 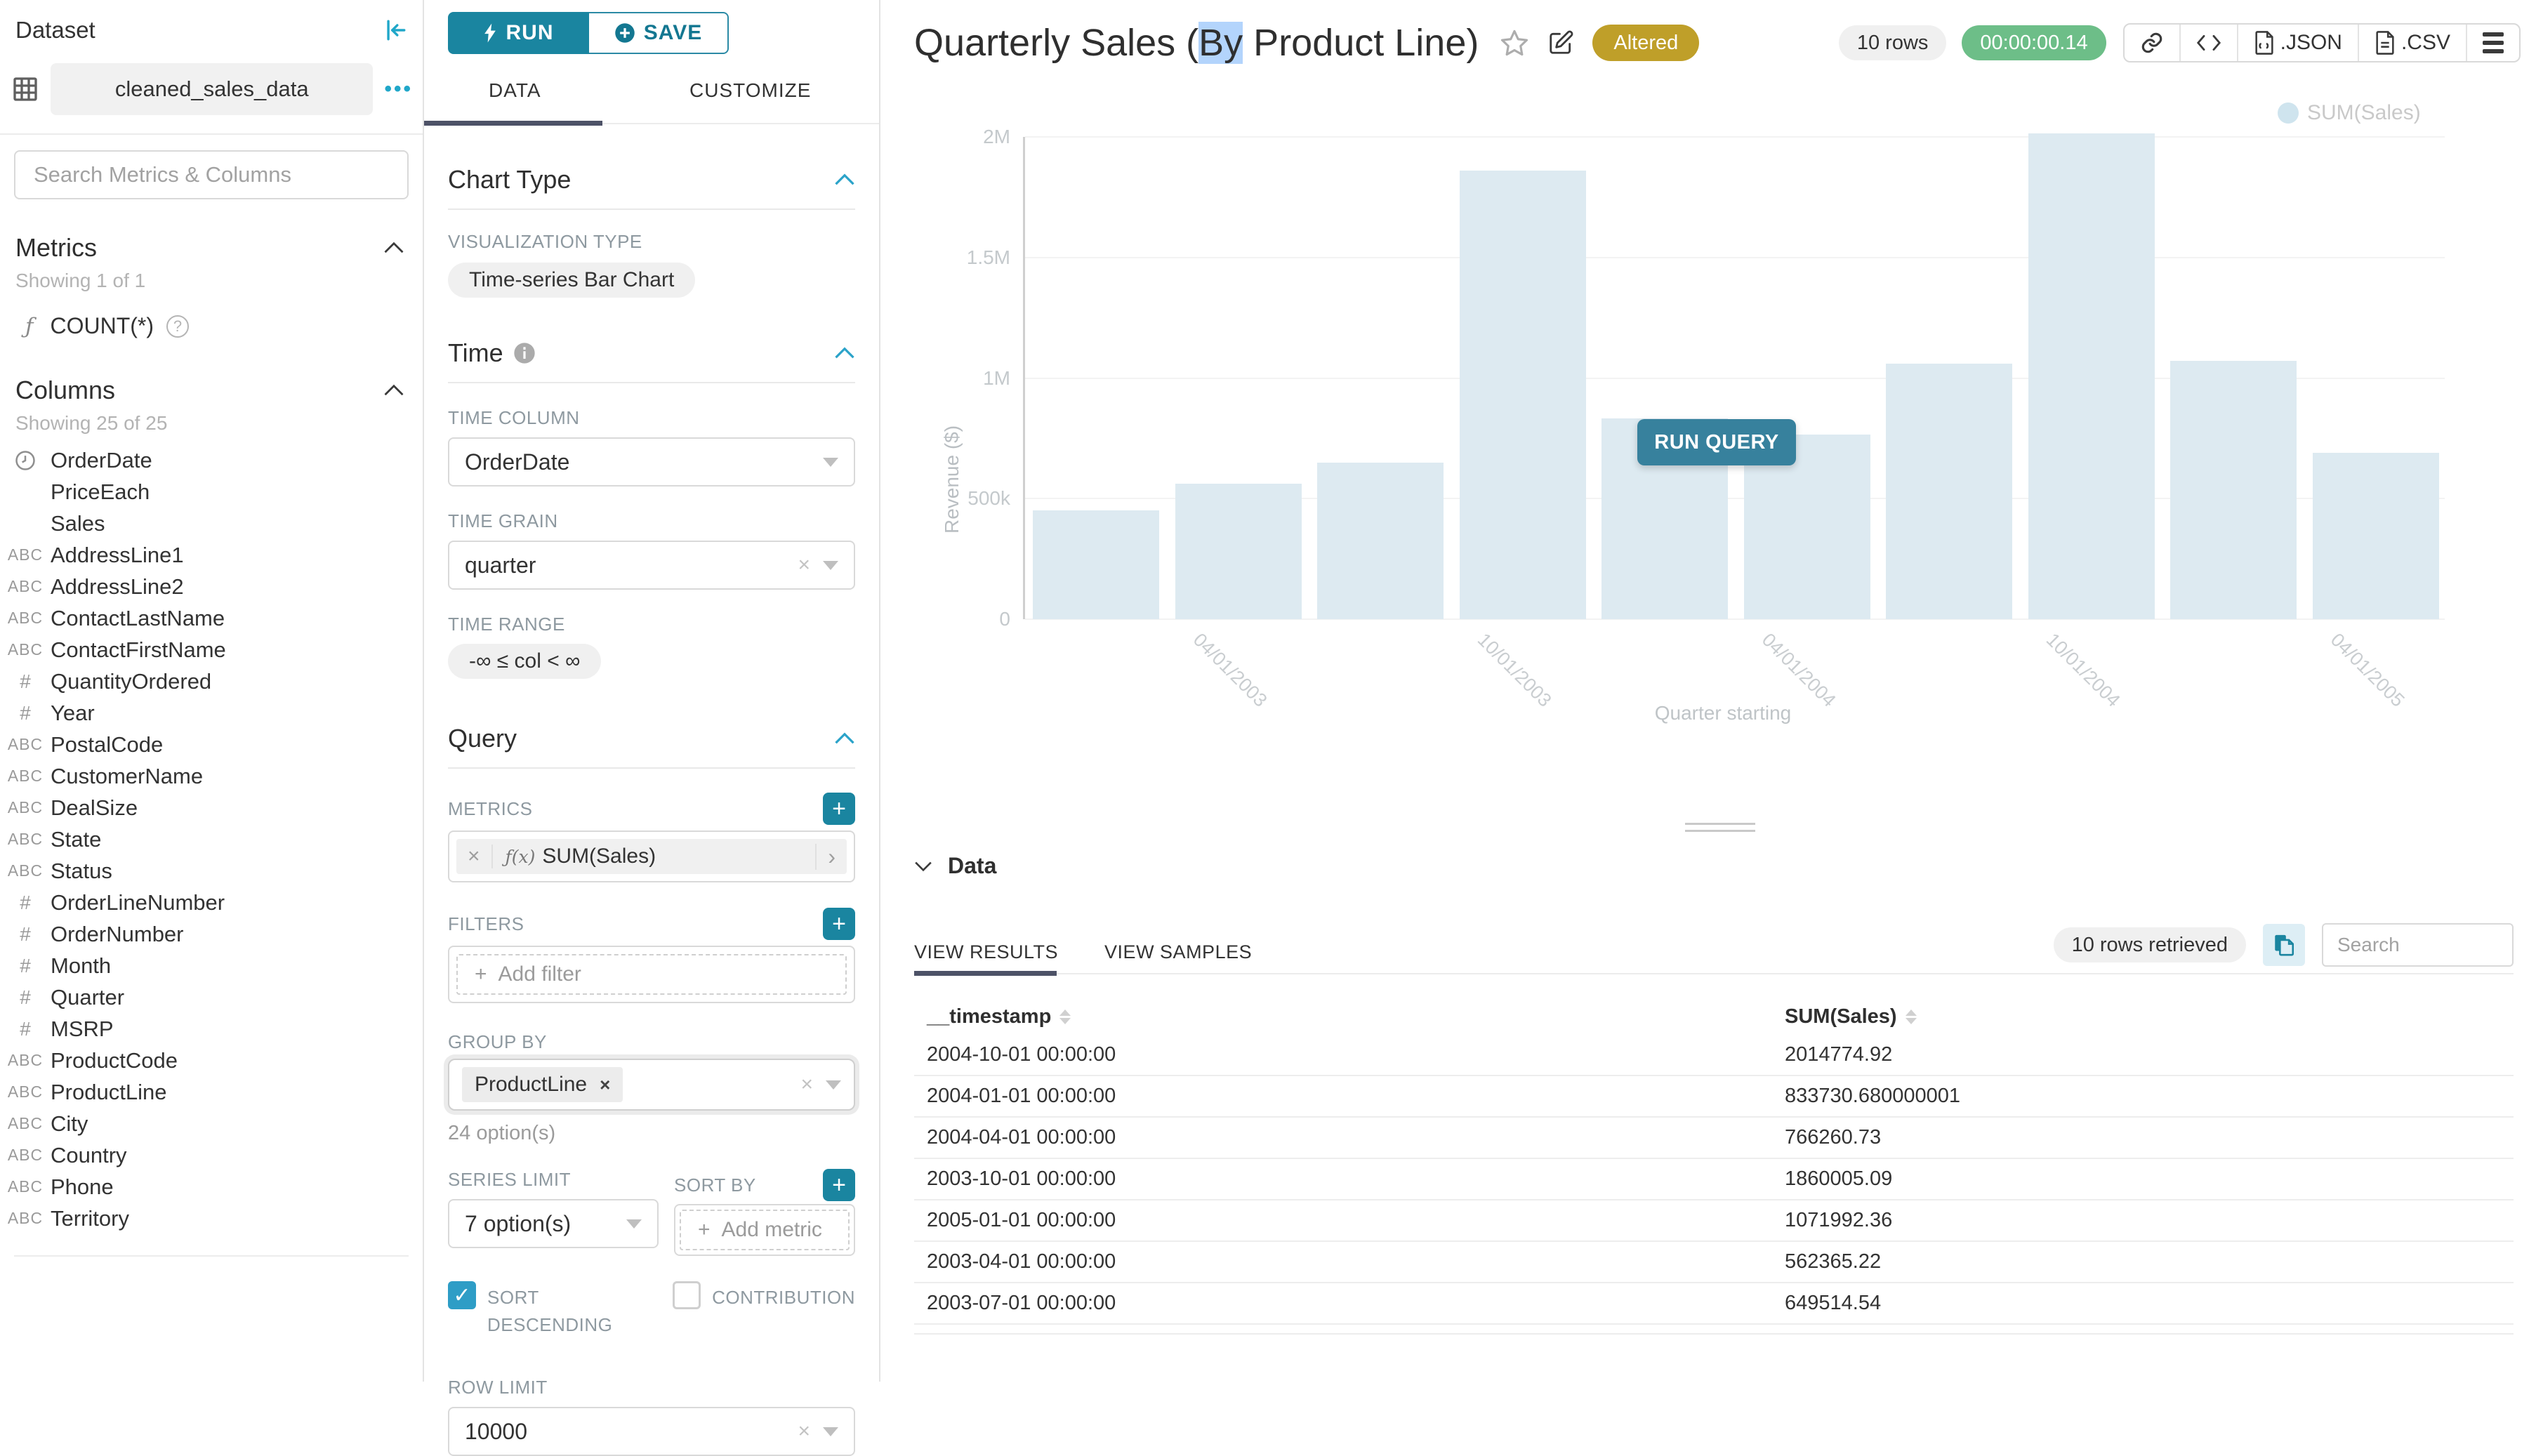 What do you see at coordinates (524, 353) in the screenshot?
I see `info-icon` at bounding box center [524, 353].